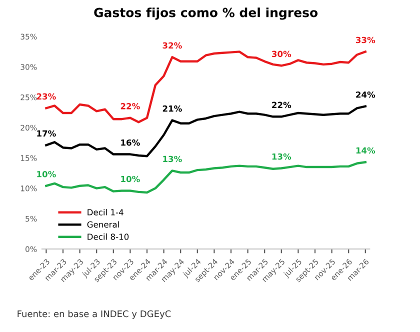  Describe the element at coordinates (172, 45) in the screenshot. I see `data-label: 32%` at that location.